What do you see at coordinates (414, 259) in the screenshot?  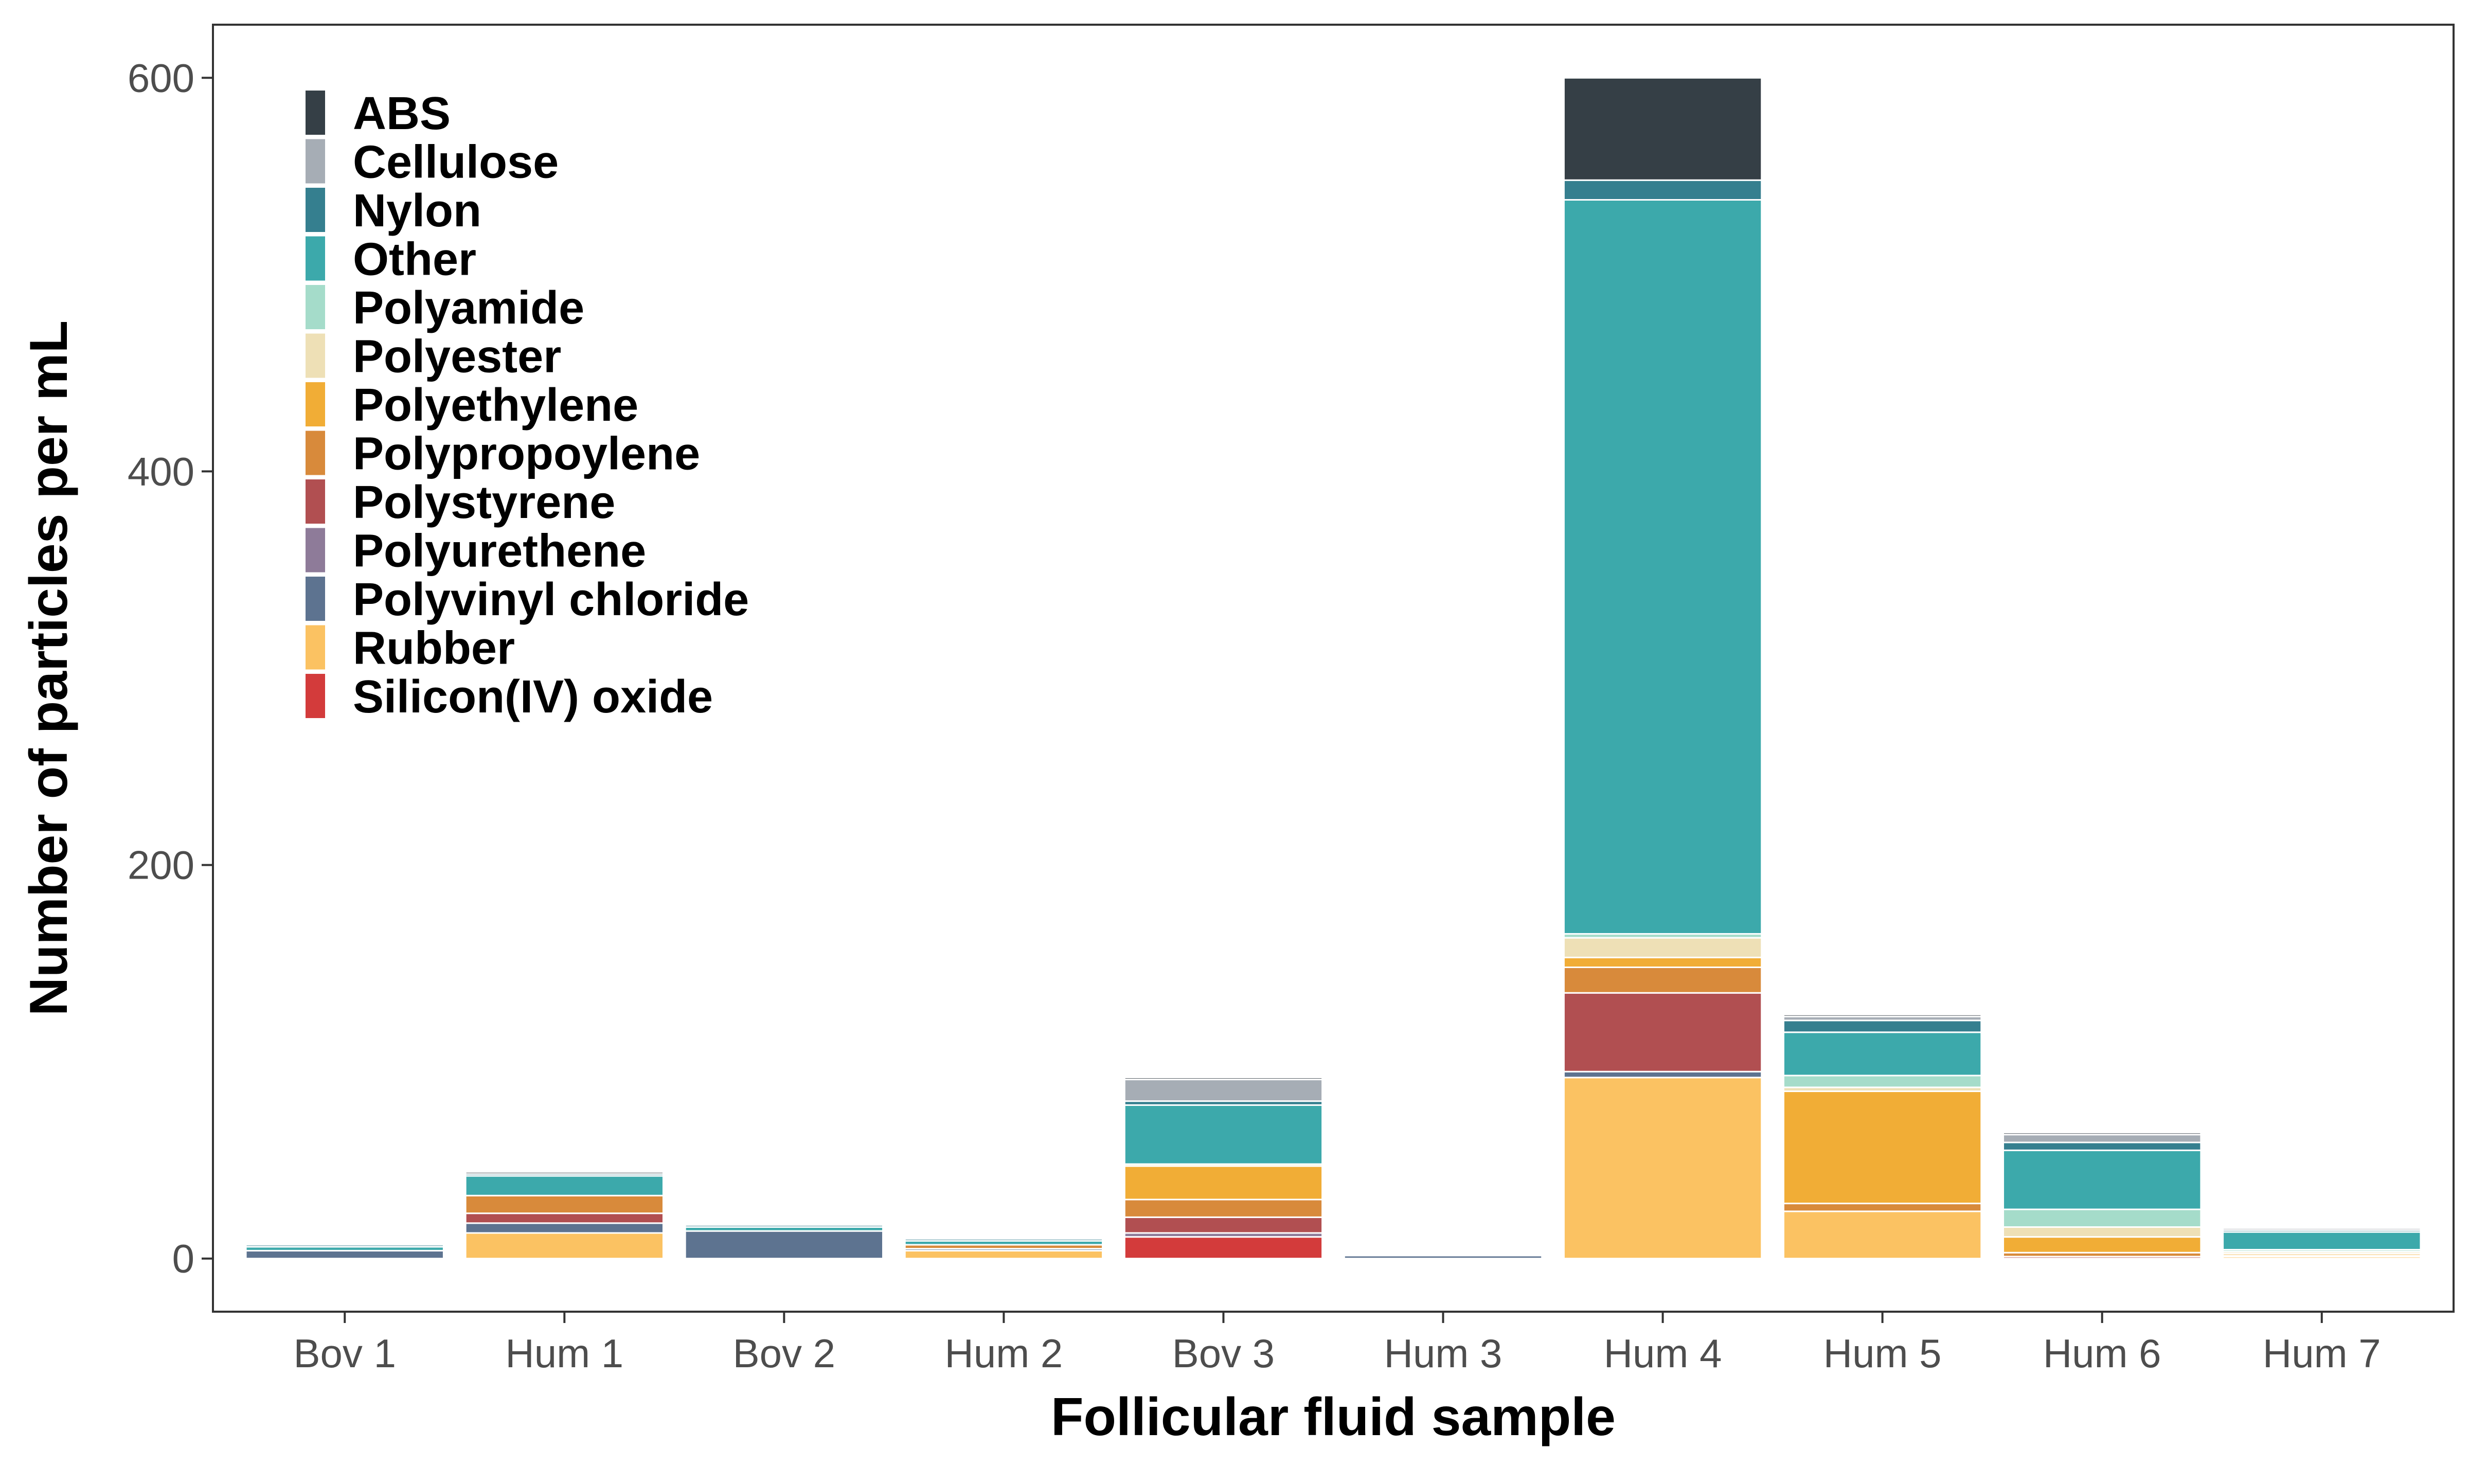 I see `legend-label-other: Other` at bounding box center [414, 259].